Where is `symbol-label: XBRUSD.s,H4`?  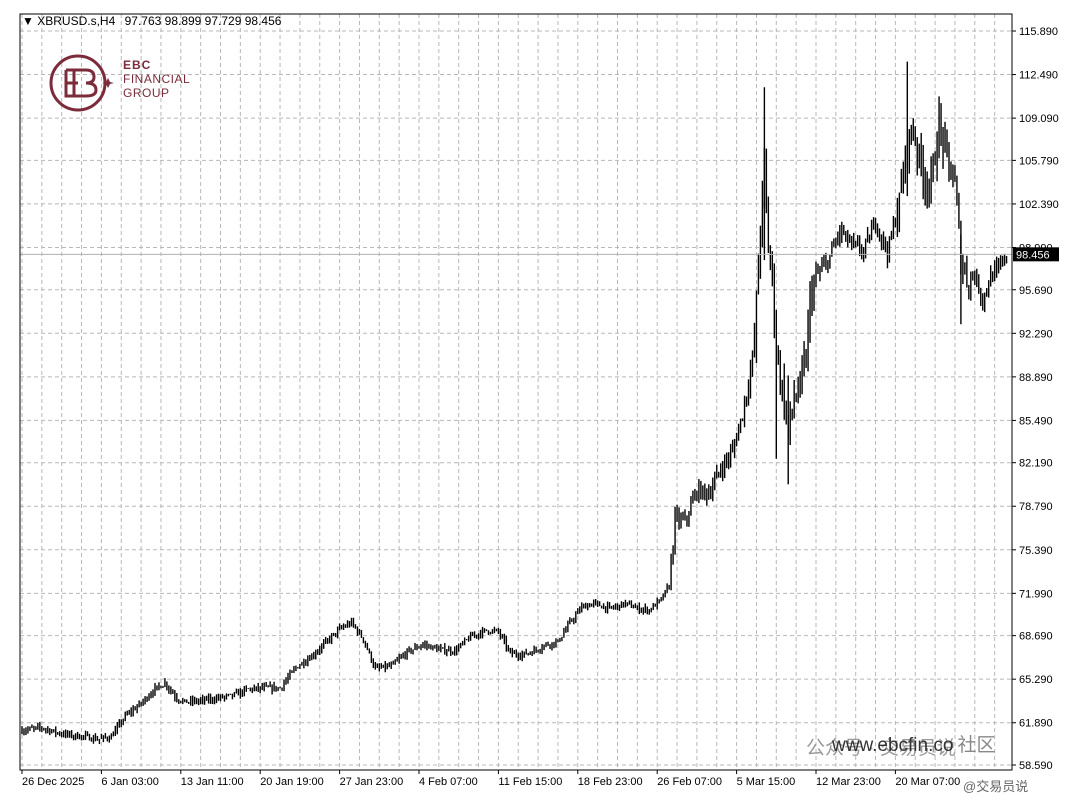 symbol-label: XBRUSD.s,H4 is located at coordinates (76, 21).